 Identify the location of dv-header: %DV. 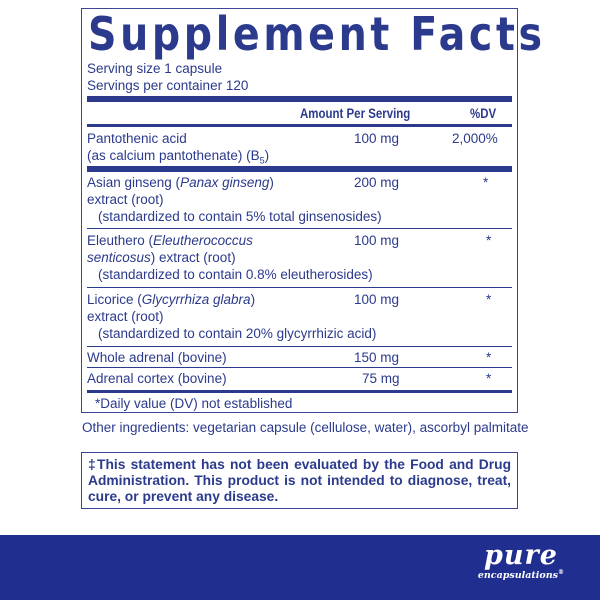
(483, 113).